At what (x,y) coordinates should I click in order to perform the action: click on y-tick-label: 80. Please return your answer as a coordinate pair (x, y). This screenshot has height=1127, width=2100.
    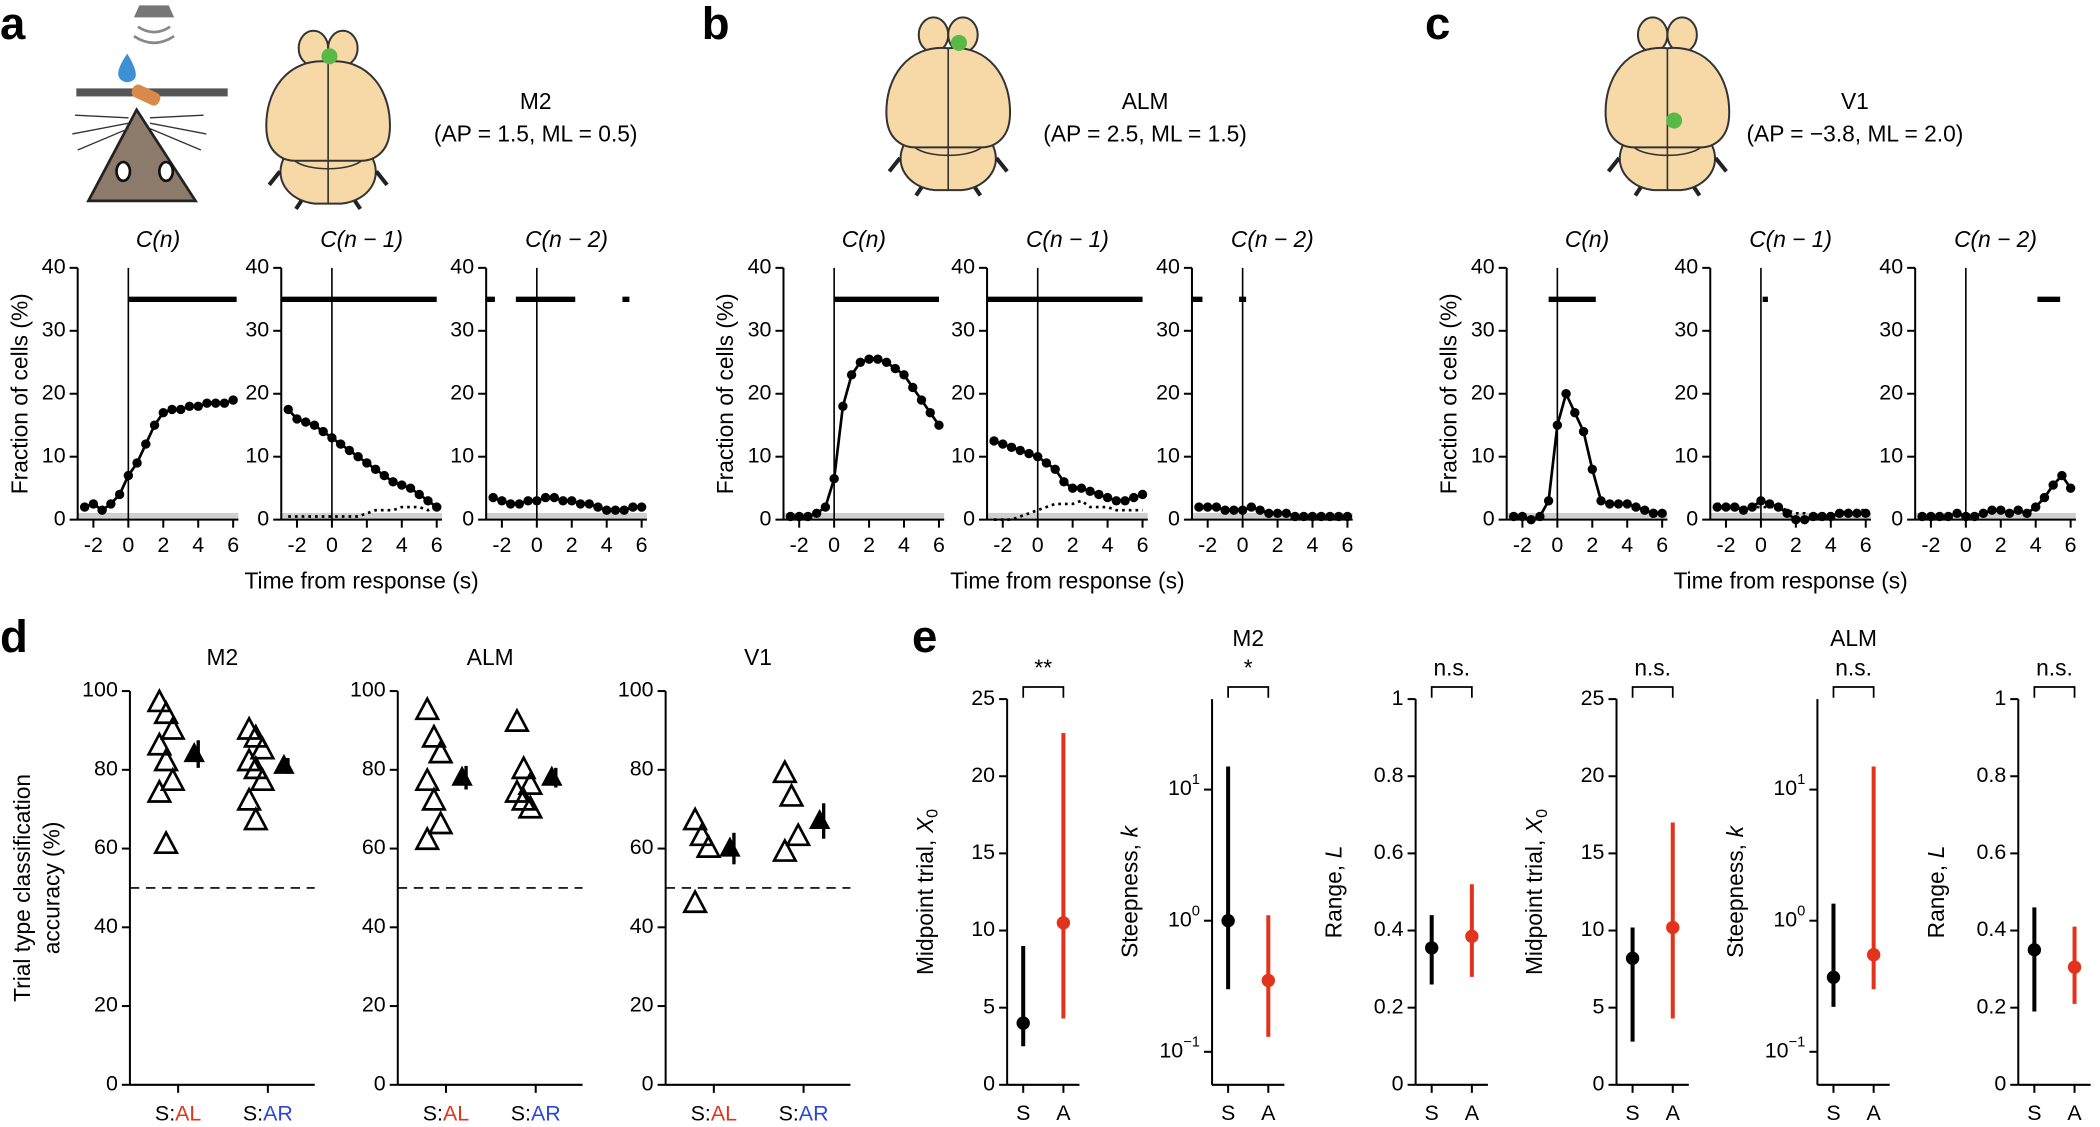
    Looking at the image, I should click on (642, 768).